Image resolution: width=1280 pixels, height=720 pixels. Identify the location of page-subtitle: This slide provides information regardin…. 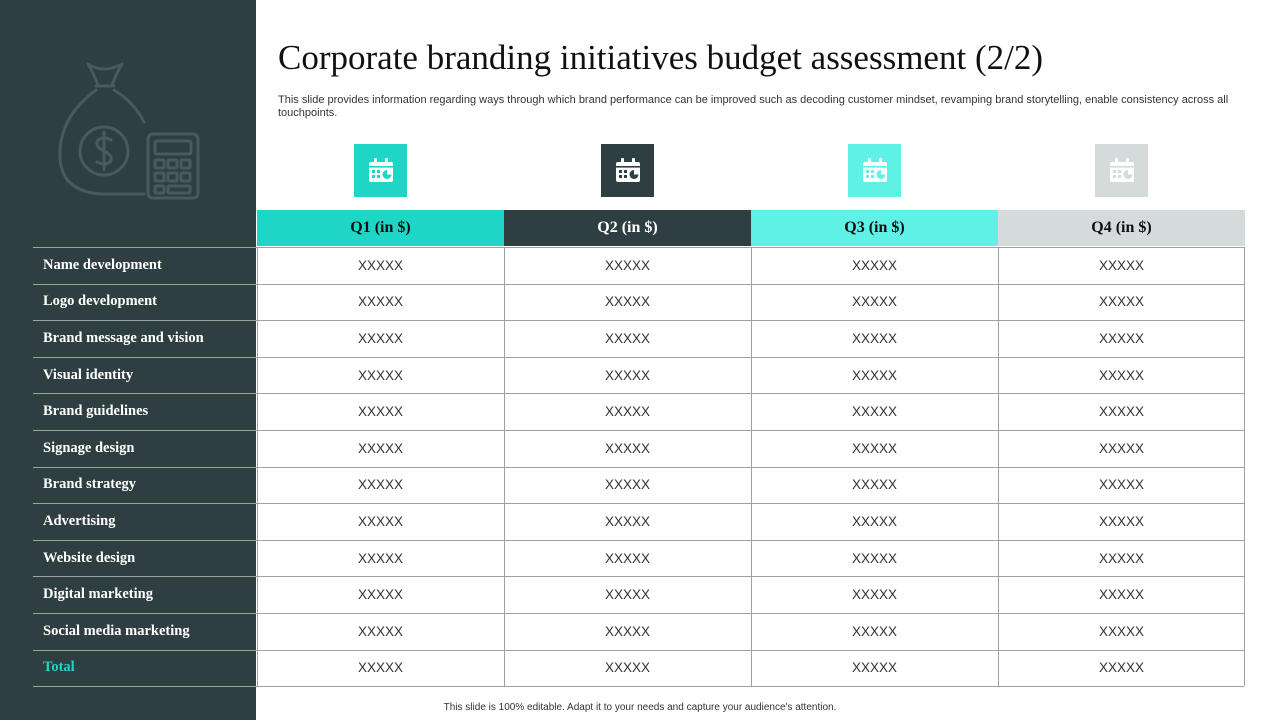
(753, 106).